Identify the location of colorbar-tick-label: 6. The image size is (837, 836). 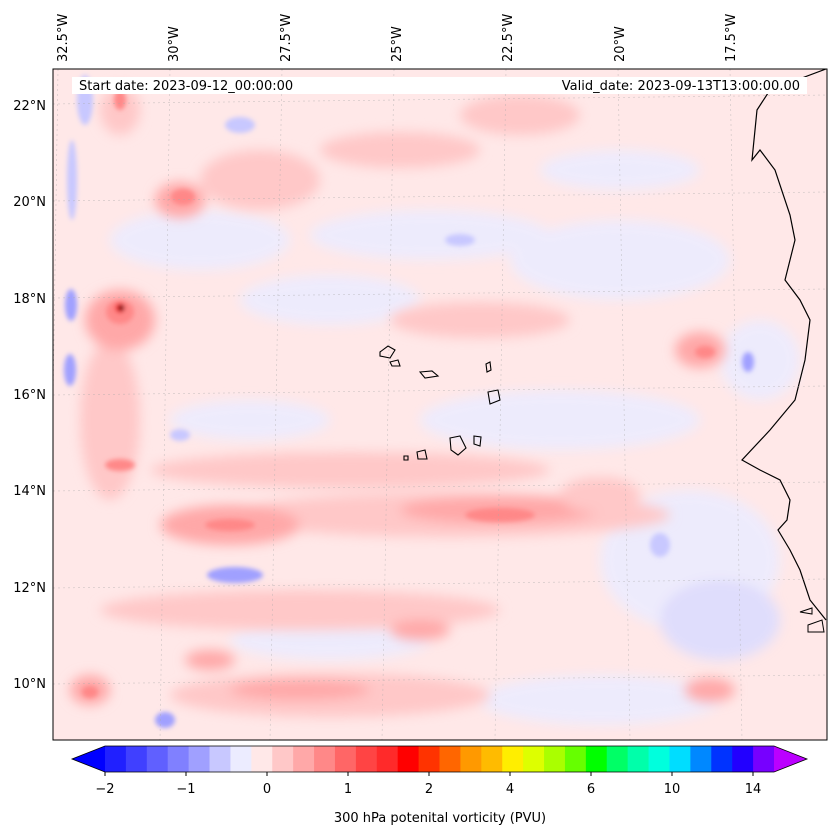
(591, 789).